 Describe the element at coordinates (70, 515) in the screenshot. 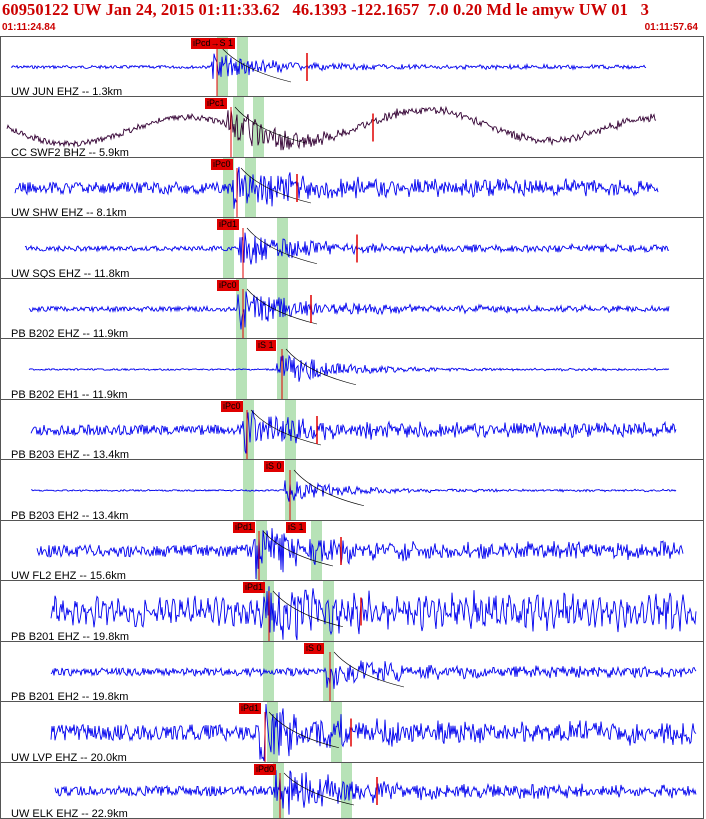

I see `channel-label: PB B203 EH2 -- 13.4km` at that location.